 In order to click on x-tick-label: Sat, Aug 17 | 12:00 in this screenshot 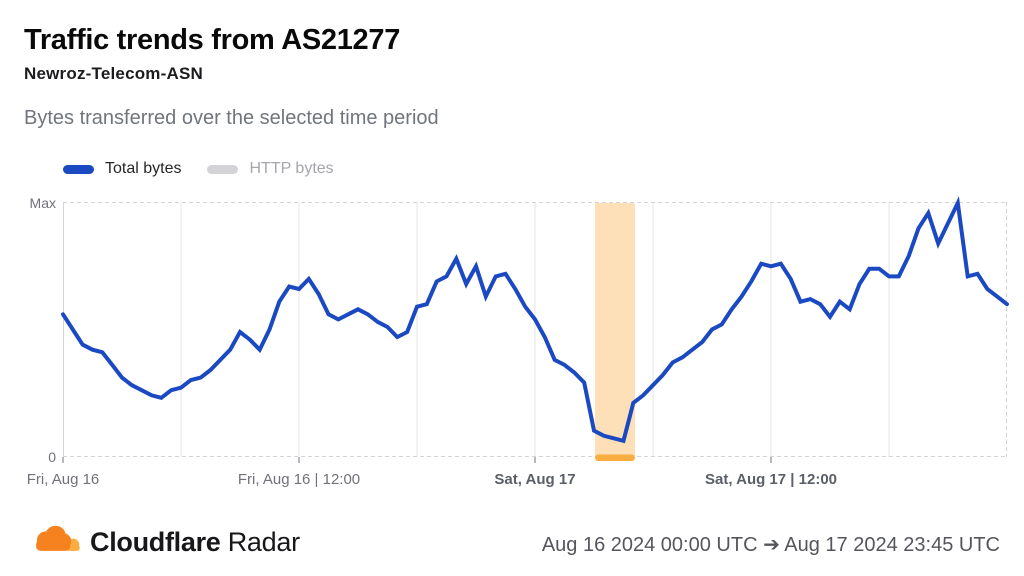, I will do `click(771, 479)`.